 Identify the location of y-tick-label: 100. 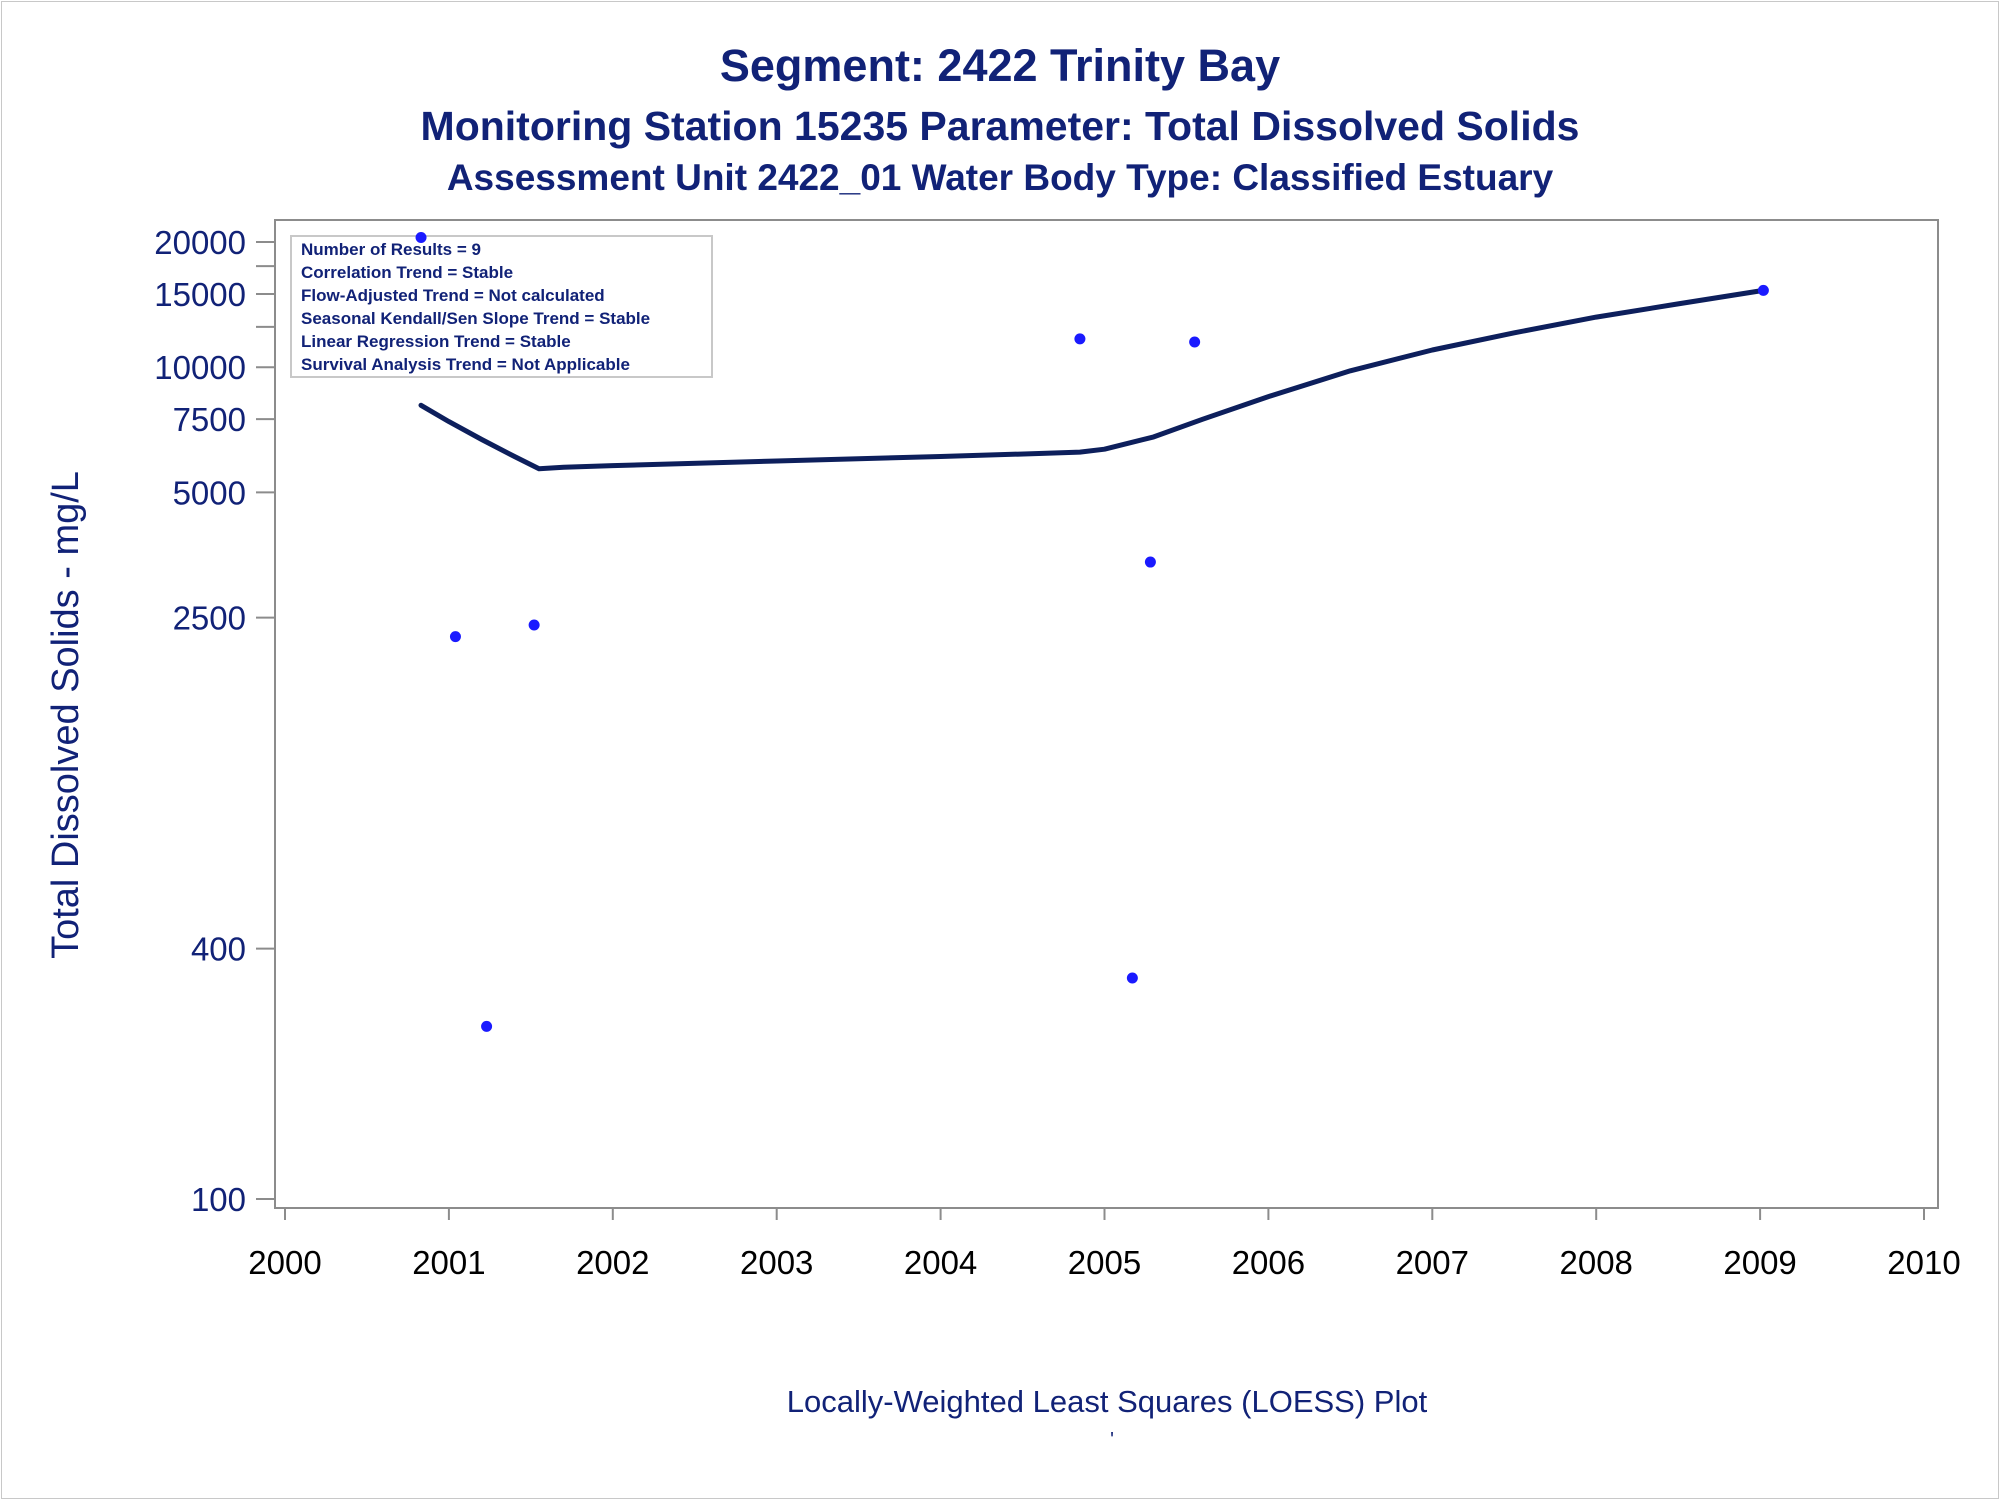
(218, 1199).